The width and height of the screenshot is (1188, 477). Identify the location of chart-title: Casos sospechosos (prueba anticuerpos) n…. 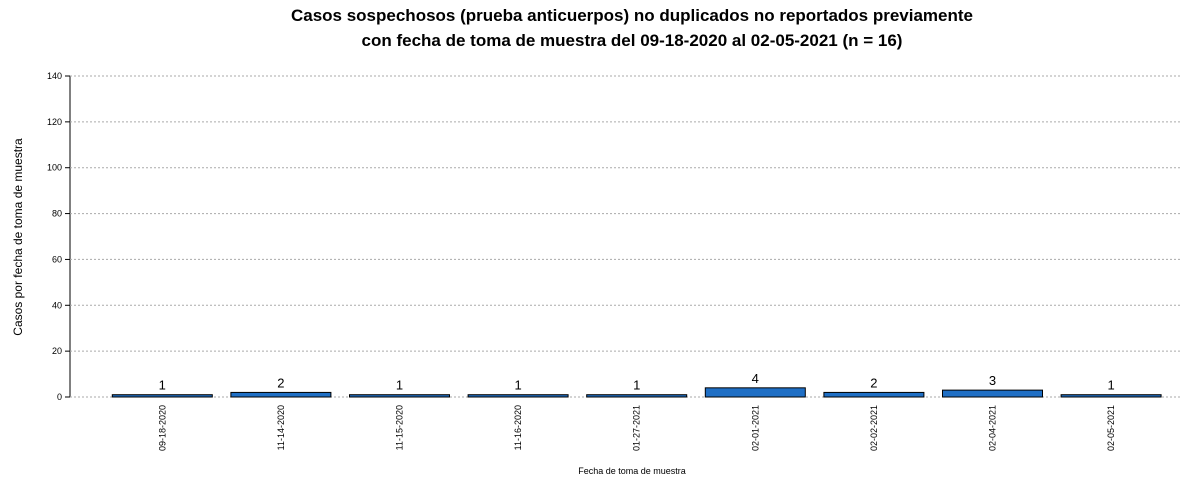
(632, 15).